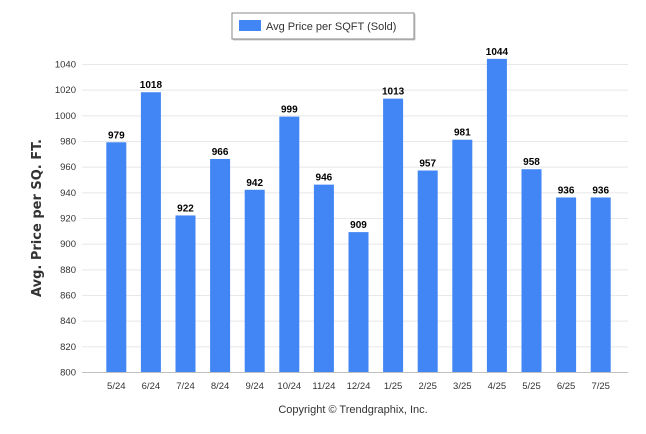 This screenshot has width=646, height=434. Describe the element at coordinates (68, 347) in the screenshot. I see `y-tick-label: 820` at that location.